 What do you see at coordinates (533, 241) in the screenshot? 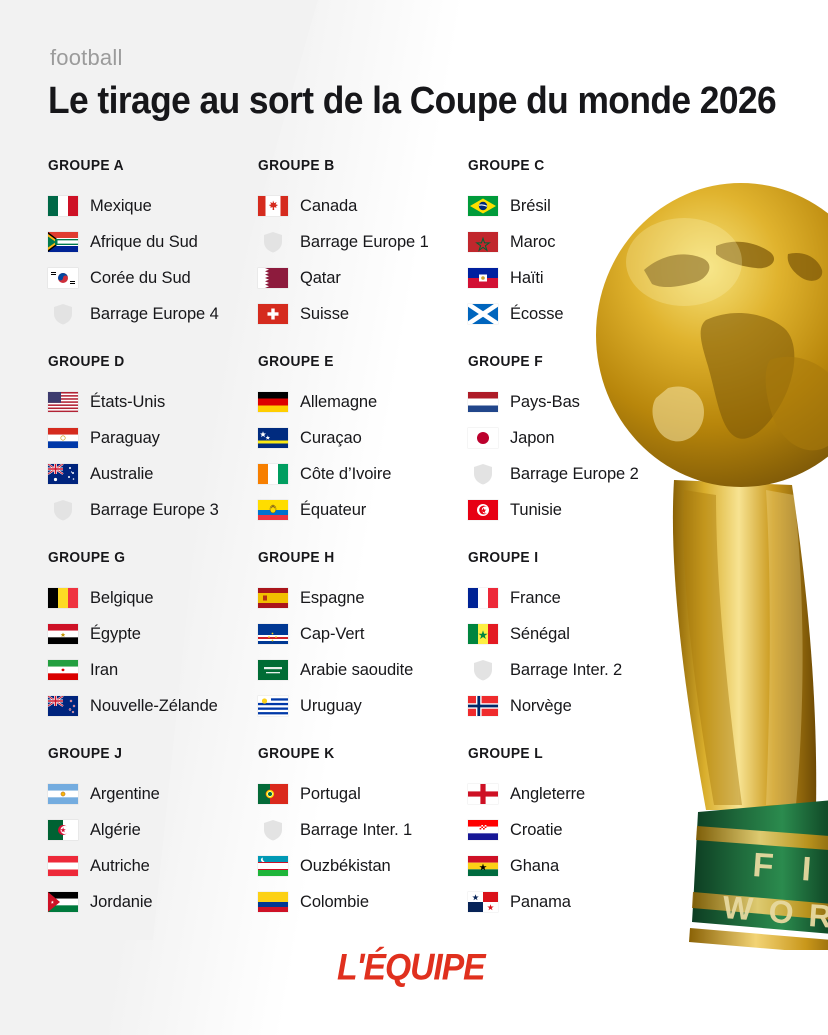
I see `team-name: Maroc` at bounding box center [533, 241].